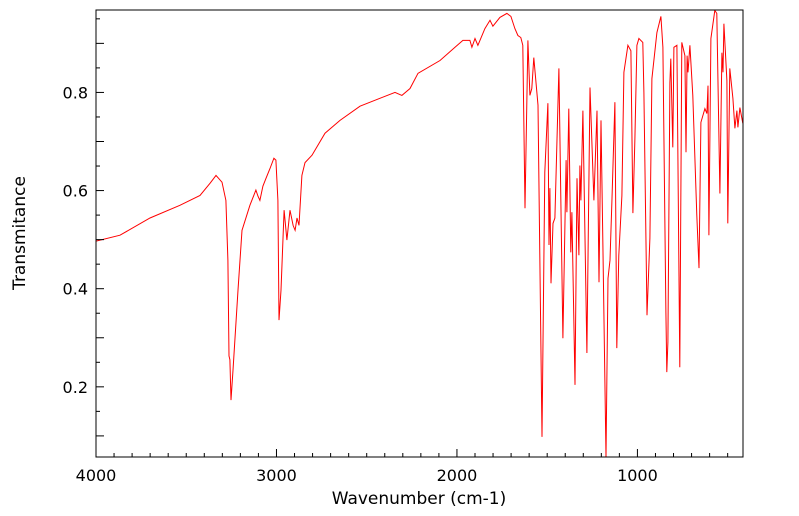 The image size is (799, 516). Describe the element at coordinates (75, 92) in the screenshot. I see `y-tick-label: 0.8` at that location.